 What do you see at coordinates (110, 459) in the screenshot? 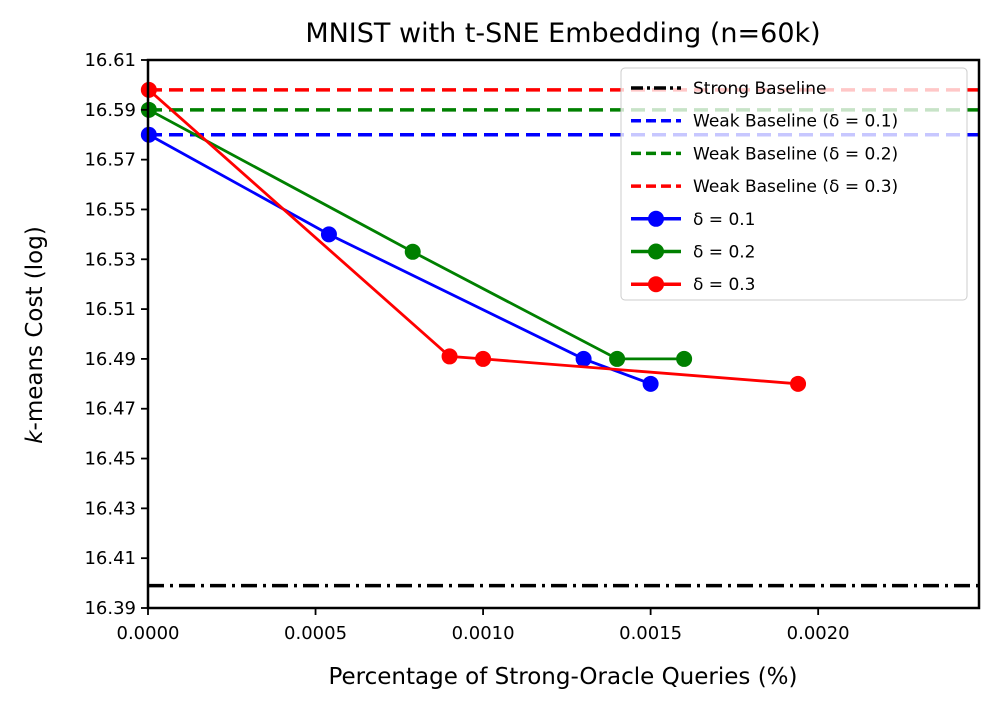
I see `y-tick-label-3: 16.45` at bounding box center [110, 459].